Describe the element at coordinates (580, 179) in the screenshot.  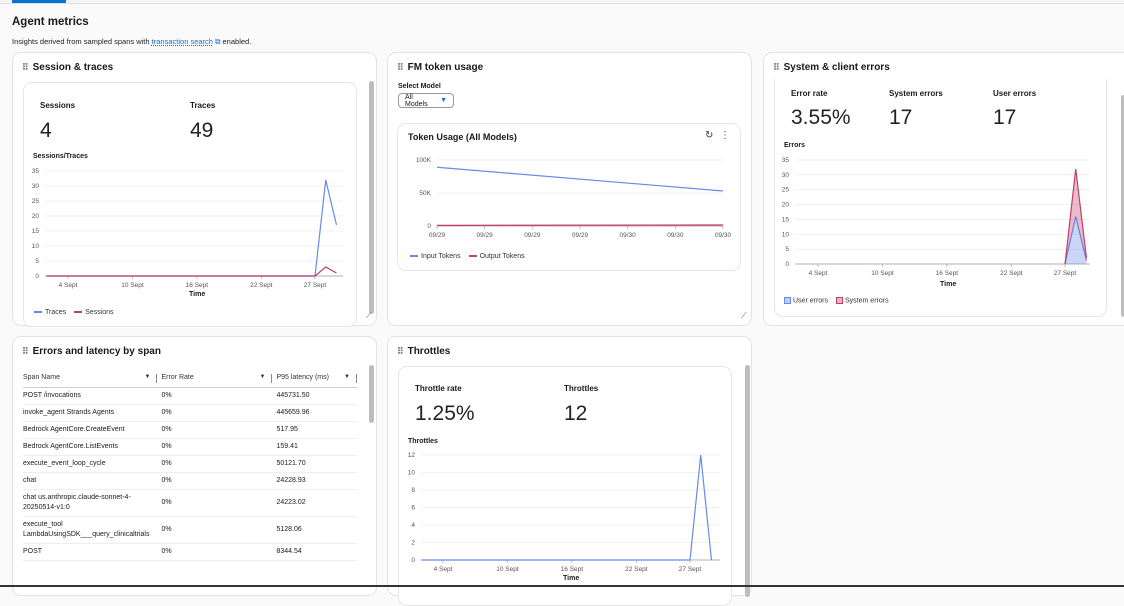
I see `series-line-input-tokens` at that location.